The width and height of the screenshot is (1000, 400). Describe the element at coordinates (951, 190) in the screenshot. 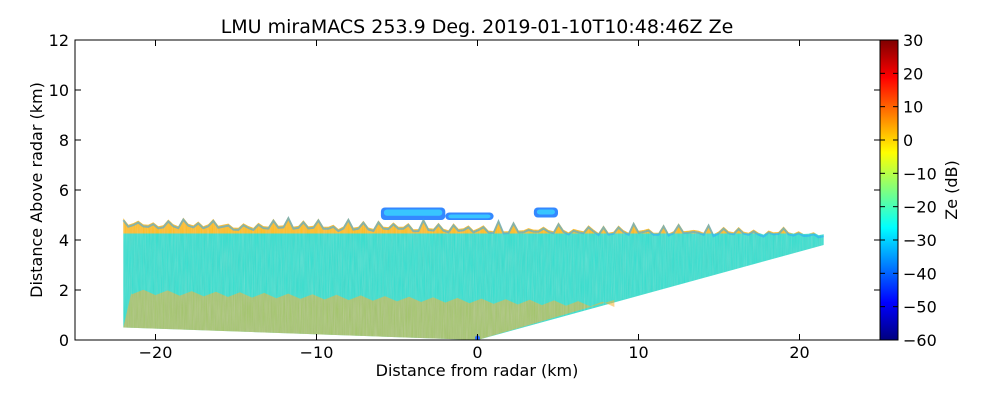

I see `colorbar-label: Ze (dB)` at that location.